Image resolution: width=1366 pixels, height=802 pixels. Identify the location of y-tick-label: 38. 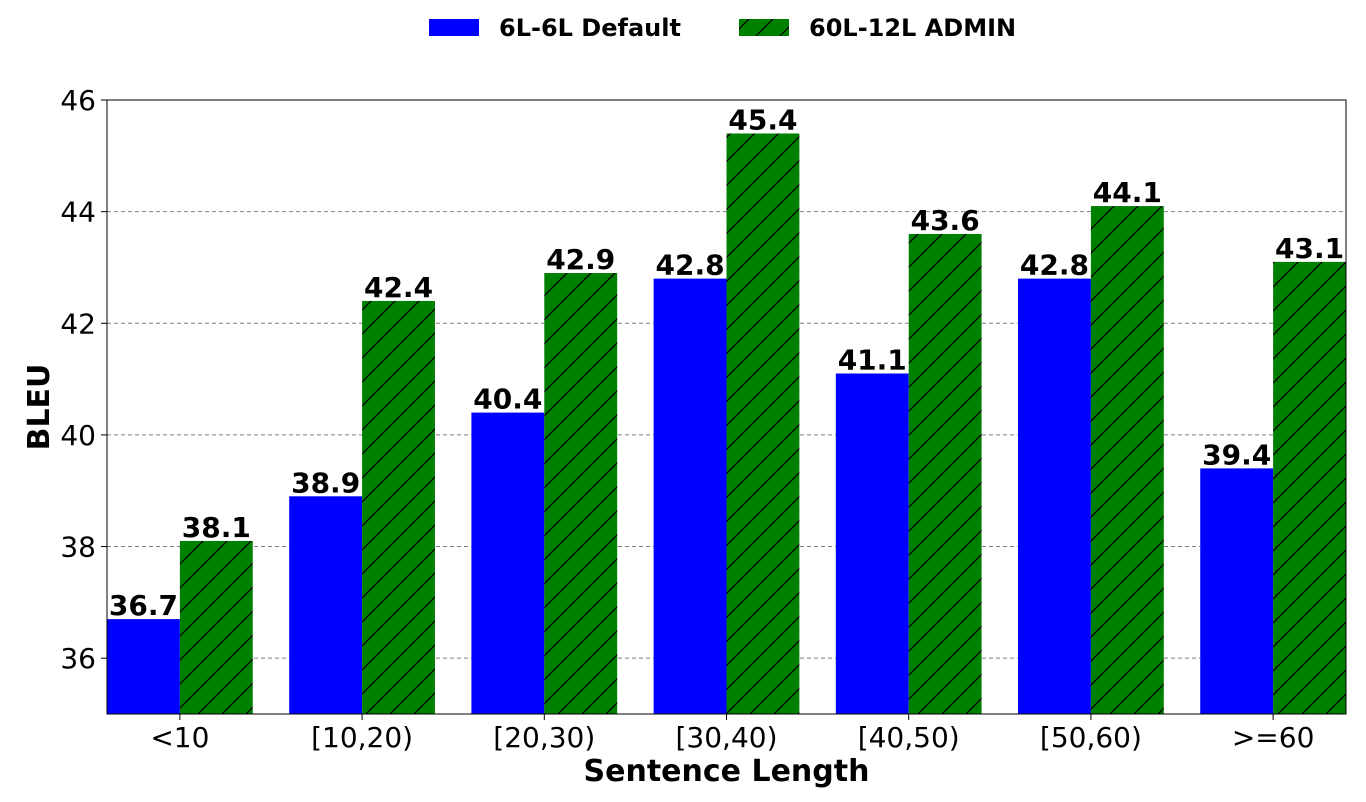
(78, 547).